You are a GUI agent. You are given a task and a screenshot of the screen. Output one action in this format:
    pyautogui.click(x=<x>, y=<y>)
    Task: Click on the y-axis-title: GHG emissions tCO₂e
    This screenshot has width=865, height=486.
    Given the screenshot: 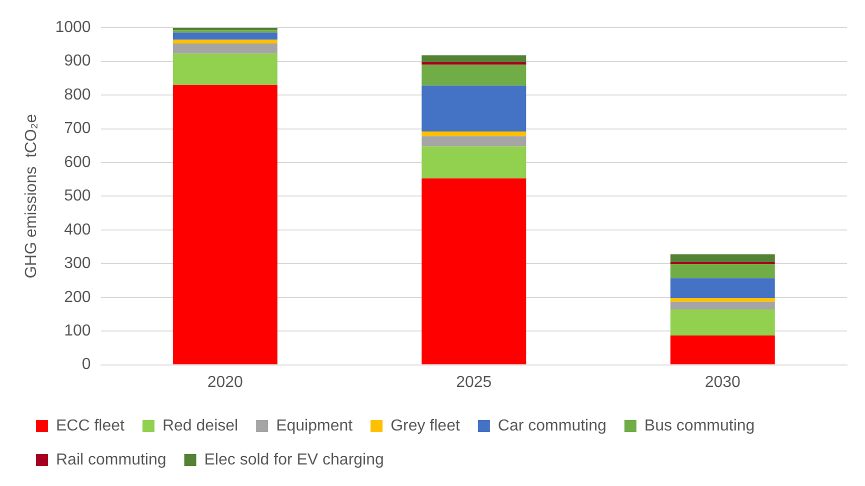 What is the action you would take?
    pyautogui.click(x=31, y=196)
    